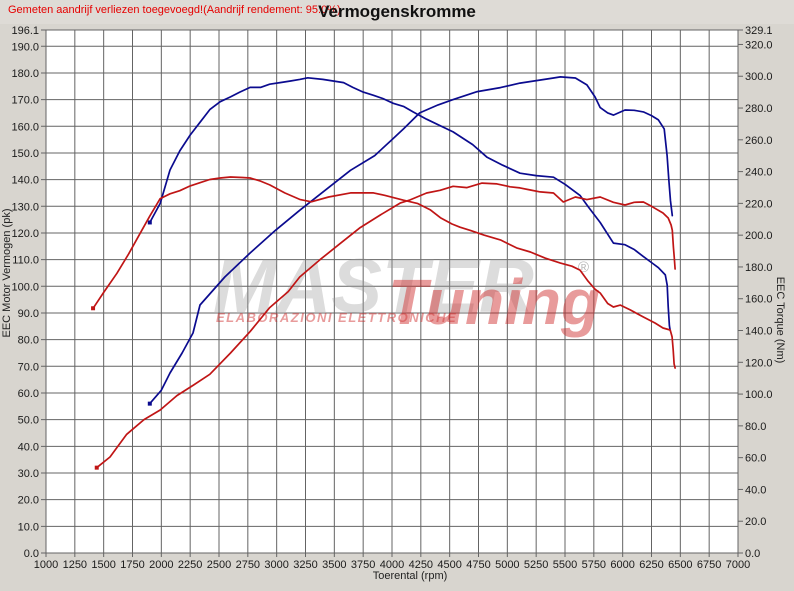 The width and height of the screenshot is (794, 591). Describe the element at coordinates (161, 565) in the screenshot. I see `x-tick-label: 2000` at that location.